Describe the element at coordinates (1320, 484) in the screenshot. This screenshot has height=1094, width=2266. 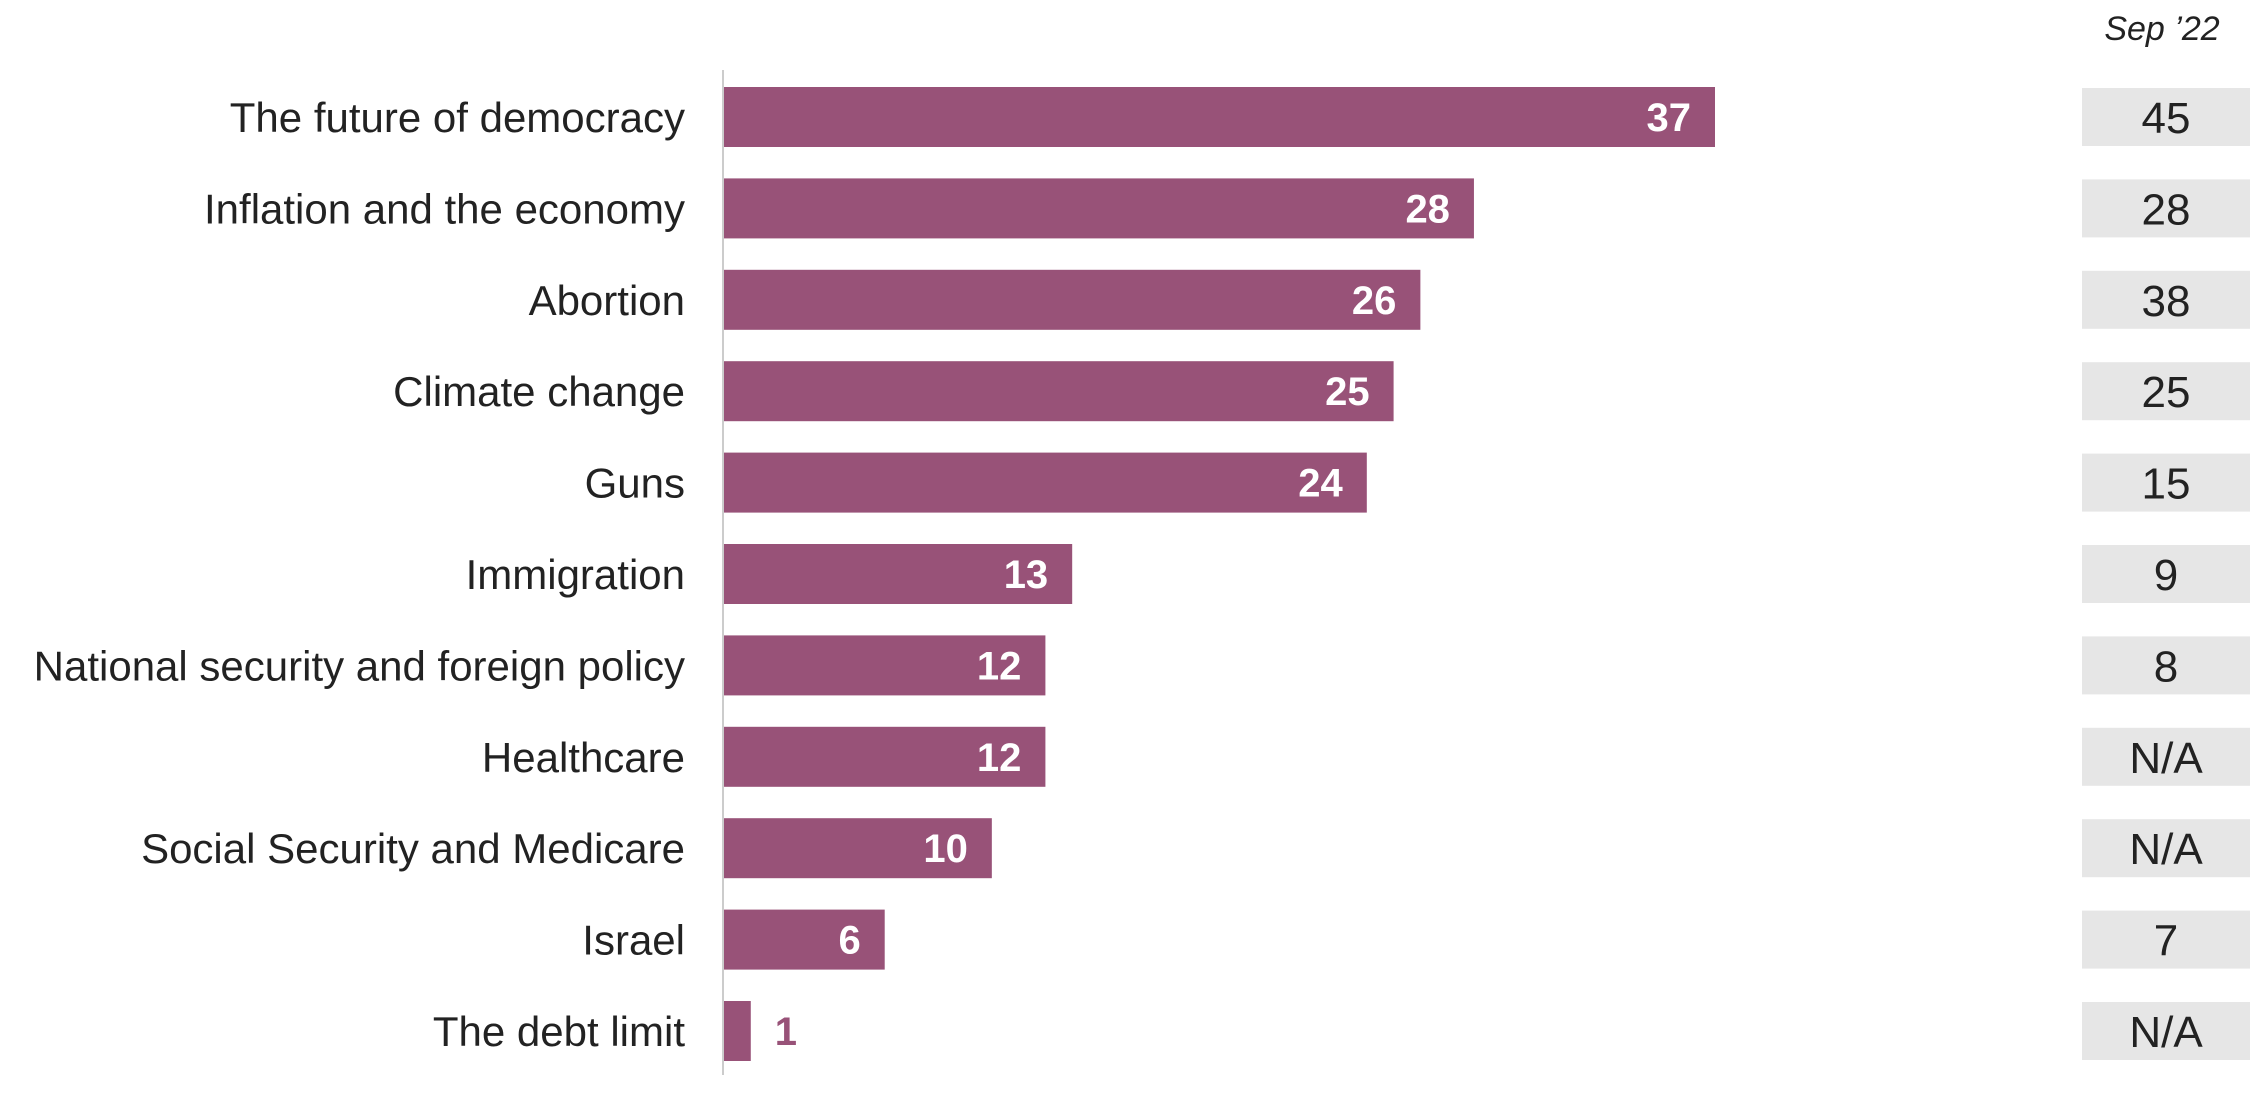
I see `bar-value-label: 24` at that location.